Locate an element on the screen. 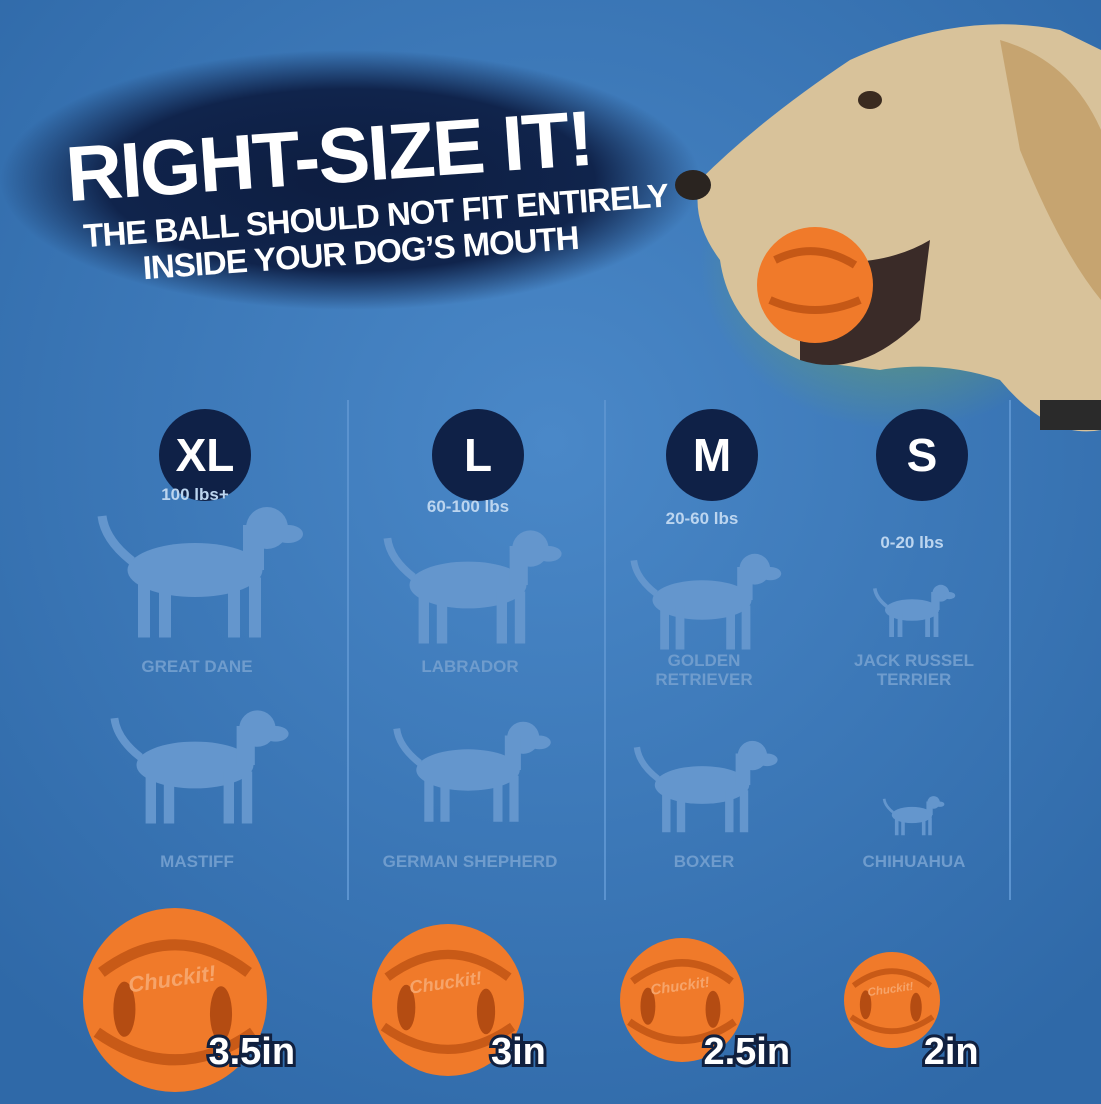 Image resolution: width=1101 pixels, height=1104 pixels. size-label: L is located at coordinates (478, 455).